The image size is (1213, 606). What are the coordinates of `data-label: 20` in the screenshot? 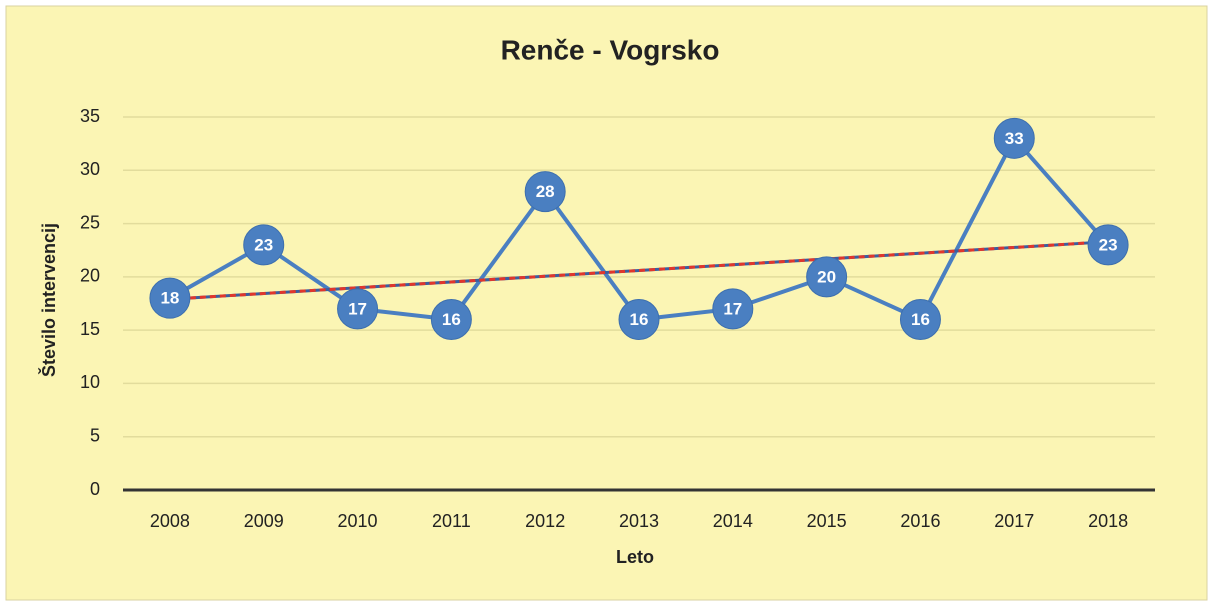 It's located at (826, 276).